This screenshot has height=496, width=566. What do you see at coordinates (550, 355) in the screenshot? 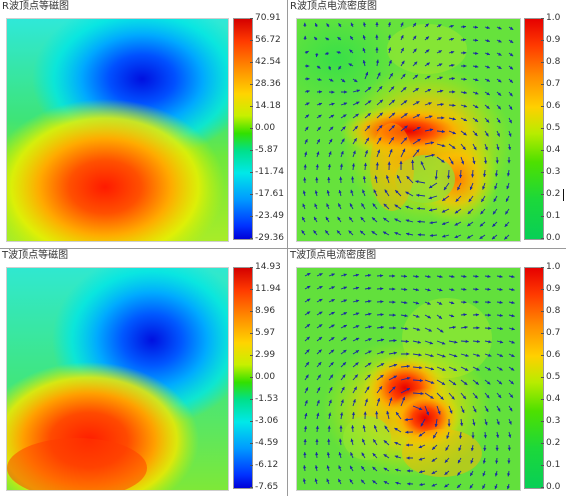
I see `scale-tick: 0.6` at bounding box center [550, 355].